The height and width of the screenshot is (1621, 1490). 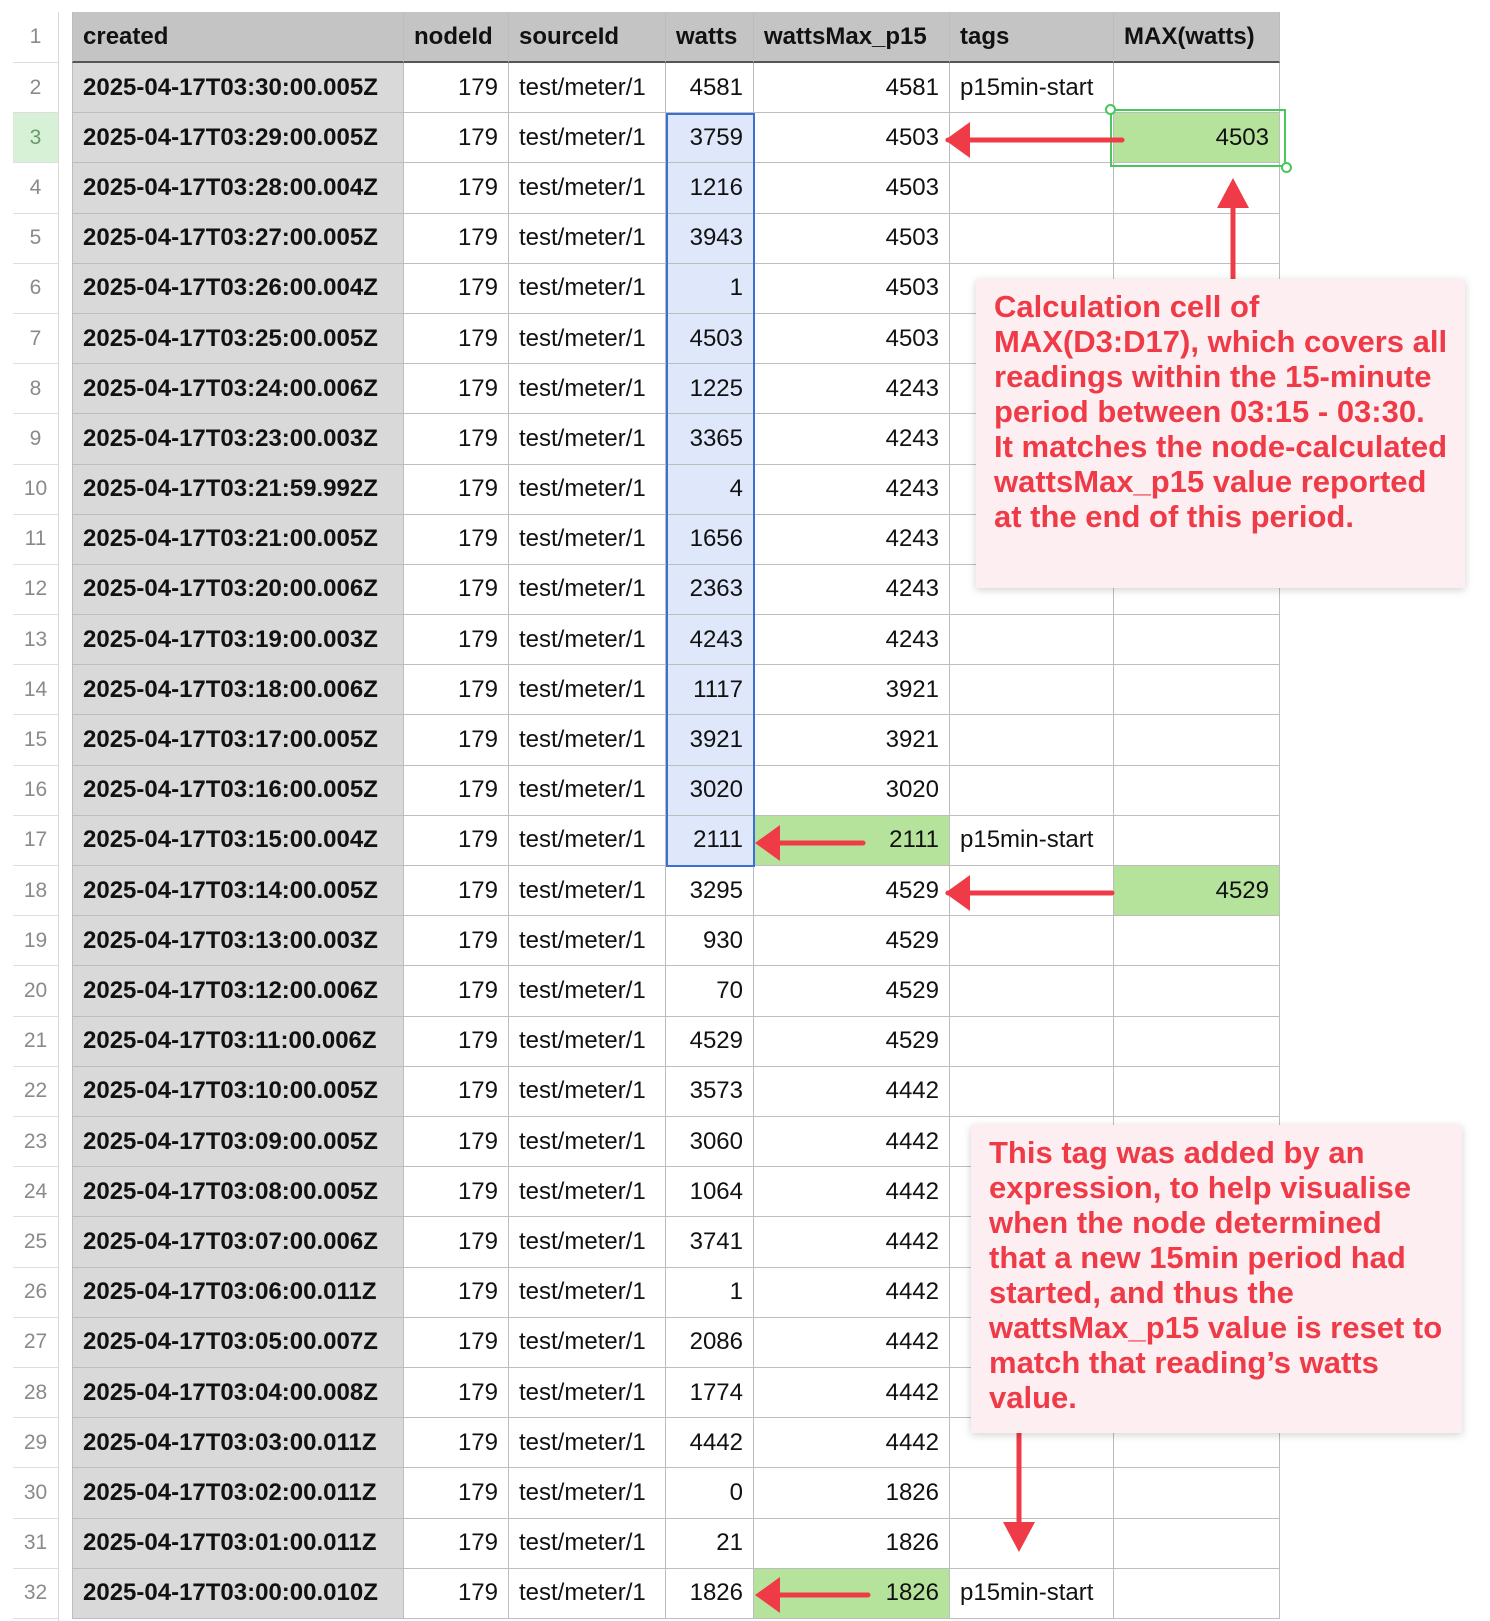 What do you see at coordinates (238, 1091) in the screenshot?
I see `cell-created: 2025-04-17T03:10:00.005Z` at bounding box center [238, 1091].